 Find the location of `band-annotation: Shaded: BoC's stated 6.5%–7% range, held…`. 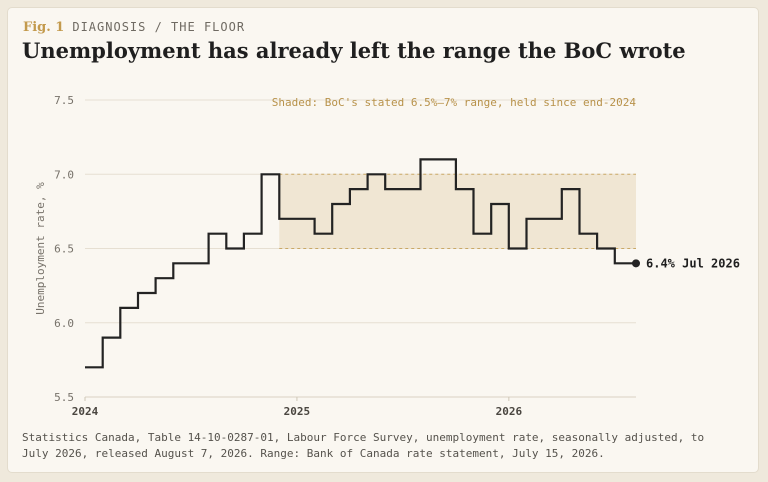

band-annotation: Shaded: BoC's stated 6.5%–7% range, held… is located at coordinates (454, 102).